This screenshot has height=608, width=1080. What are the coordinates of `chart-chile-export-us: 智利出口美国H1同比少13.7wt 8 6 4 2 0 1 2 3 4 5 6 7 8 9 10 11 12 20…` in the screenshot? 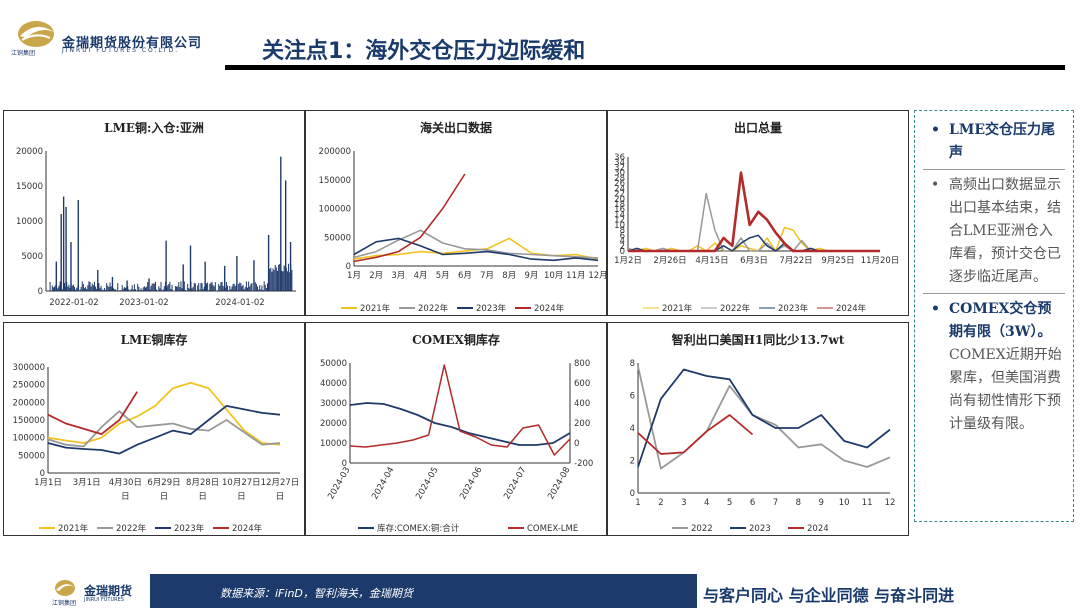 It's located at (758, 429).